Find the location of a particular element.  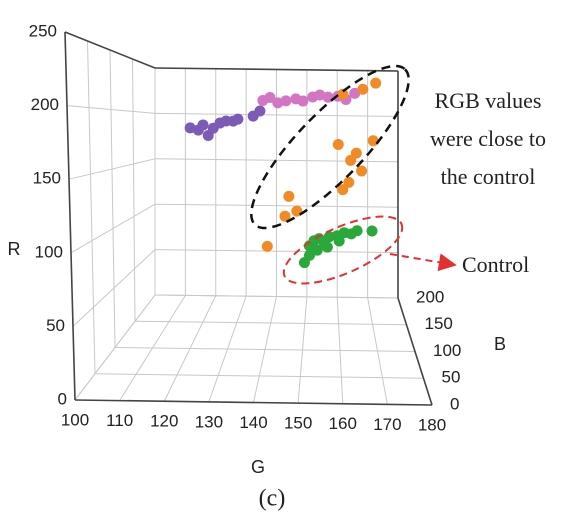

x-tick-label: 120 is located at coordinates (164, 421).